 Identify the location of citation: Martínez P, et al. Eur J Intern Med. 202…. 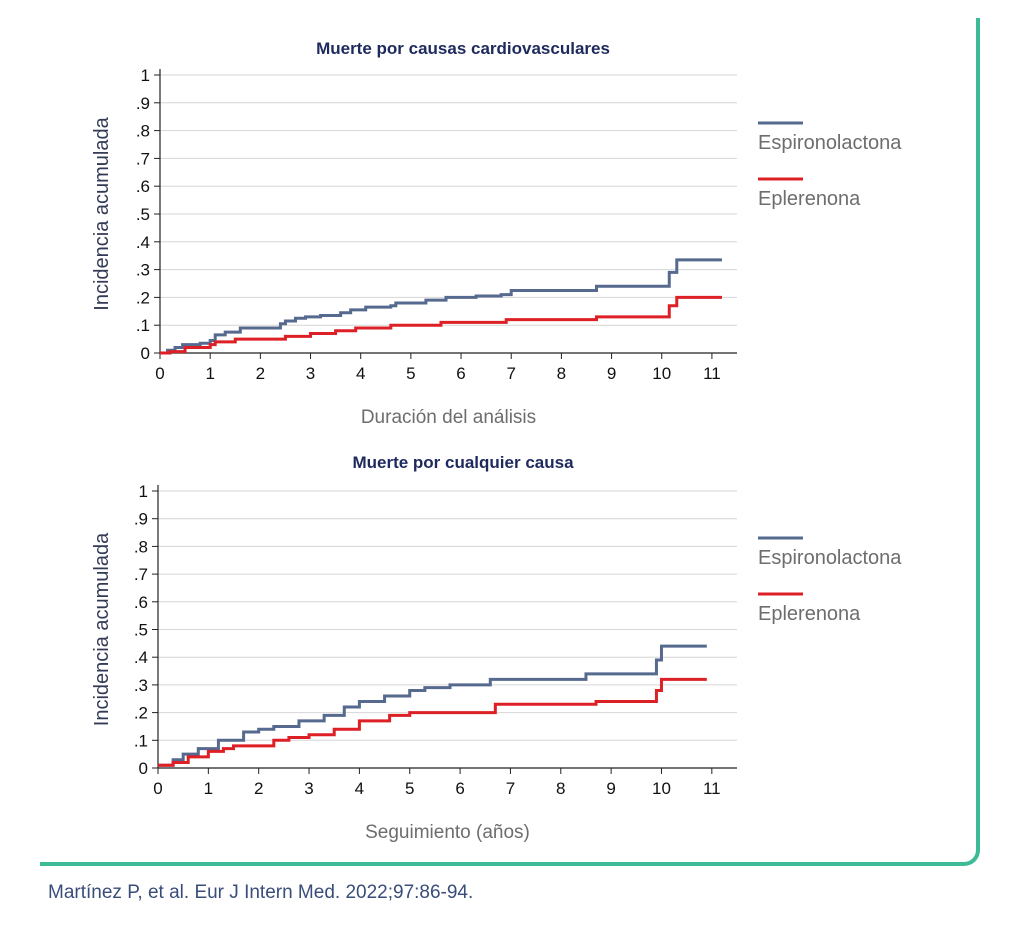
(261, 892).